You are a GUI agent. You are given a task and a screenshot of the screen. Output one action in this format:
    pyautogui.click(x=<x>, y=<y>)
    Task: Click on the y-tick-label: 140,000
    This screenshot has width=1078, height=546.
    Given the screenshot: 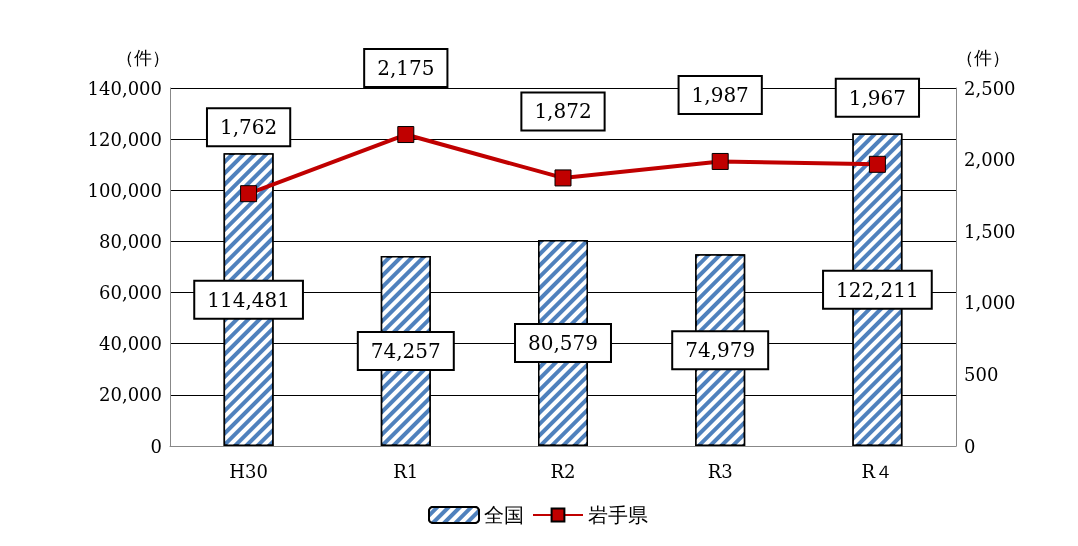 What is the action you would take?
    pyautogui.click(x=124, y=88)
    